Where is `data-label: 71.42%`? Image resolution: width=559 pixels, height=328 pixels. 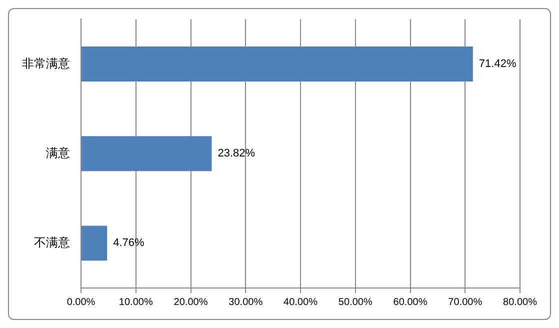
data-label: 71.42% is located at coordinates (497, 64).